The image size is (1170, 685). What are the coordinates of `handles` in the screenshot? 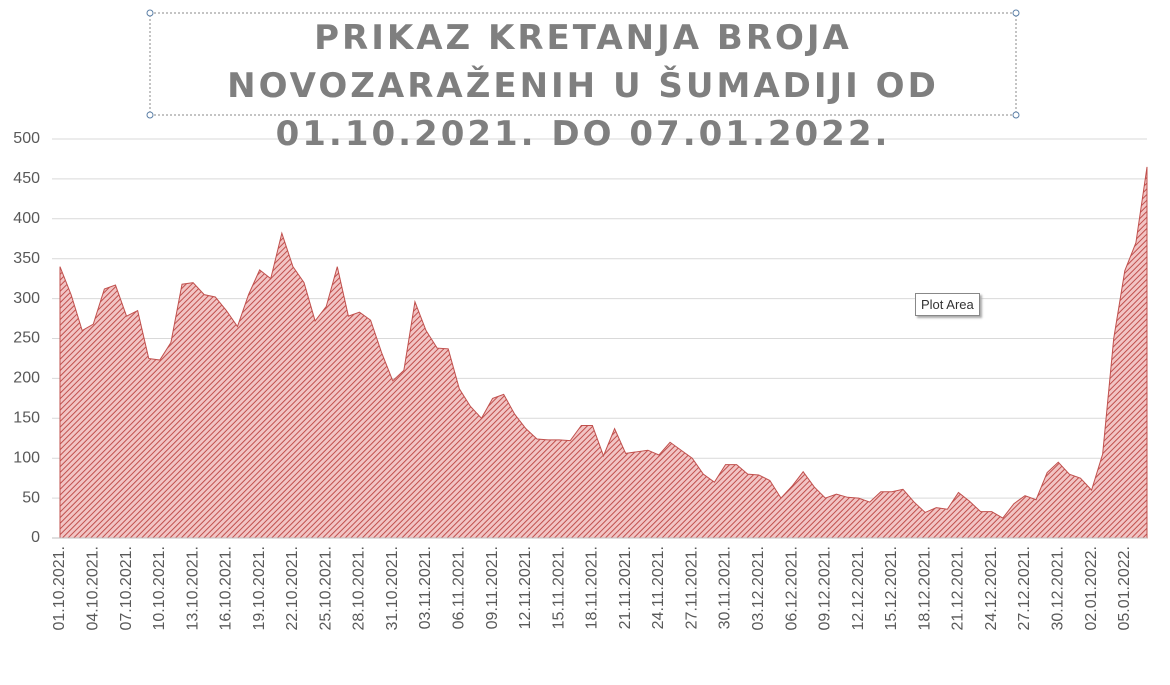 It's located at (583, 64).